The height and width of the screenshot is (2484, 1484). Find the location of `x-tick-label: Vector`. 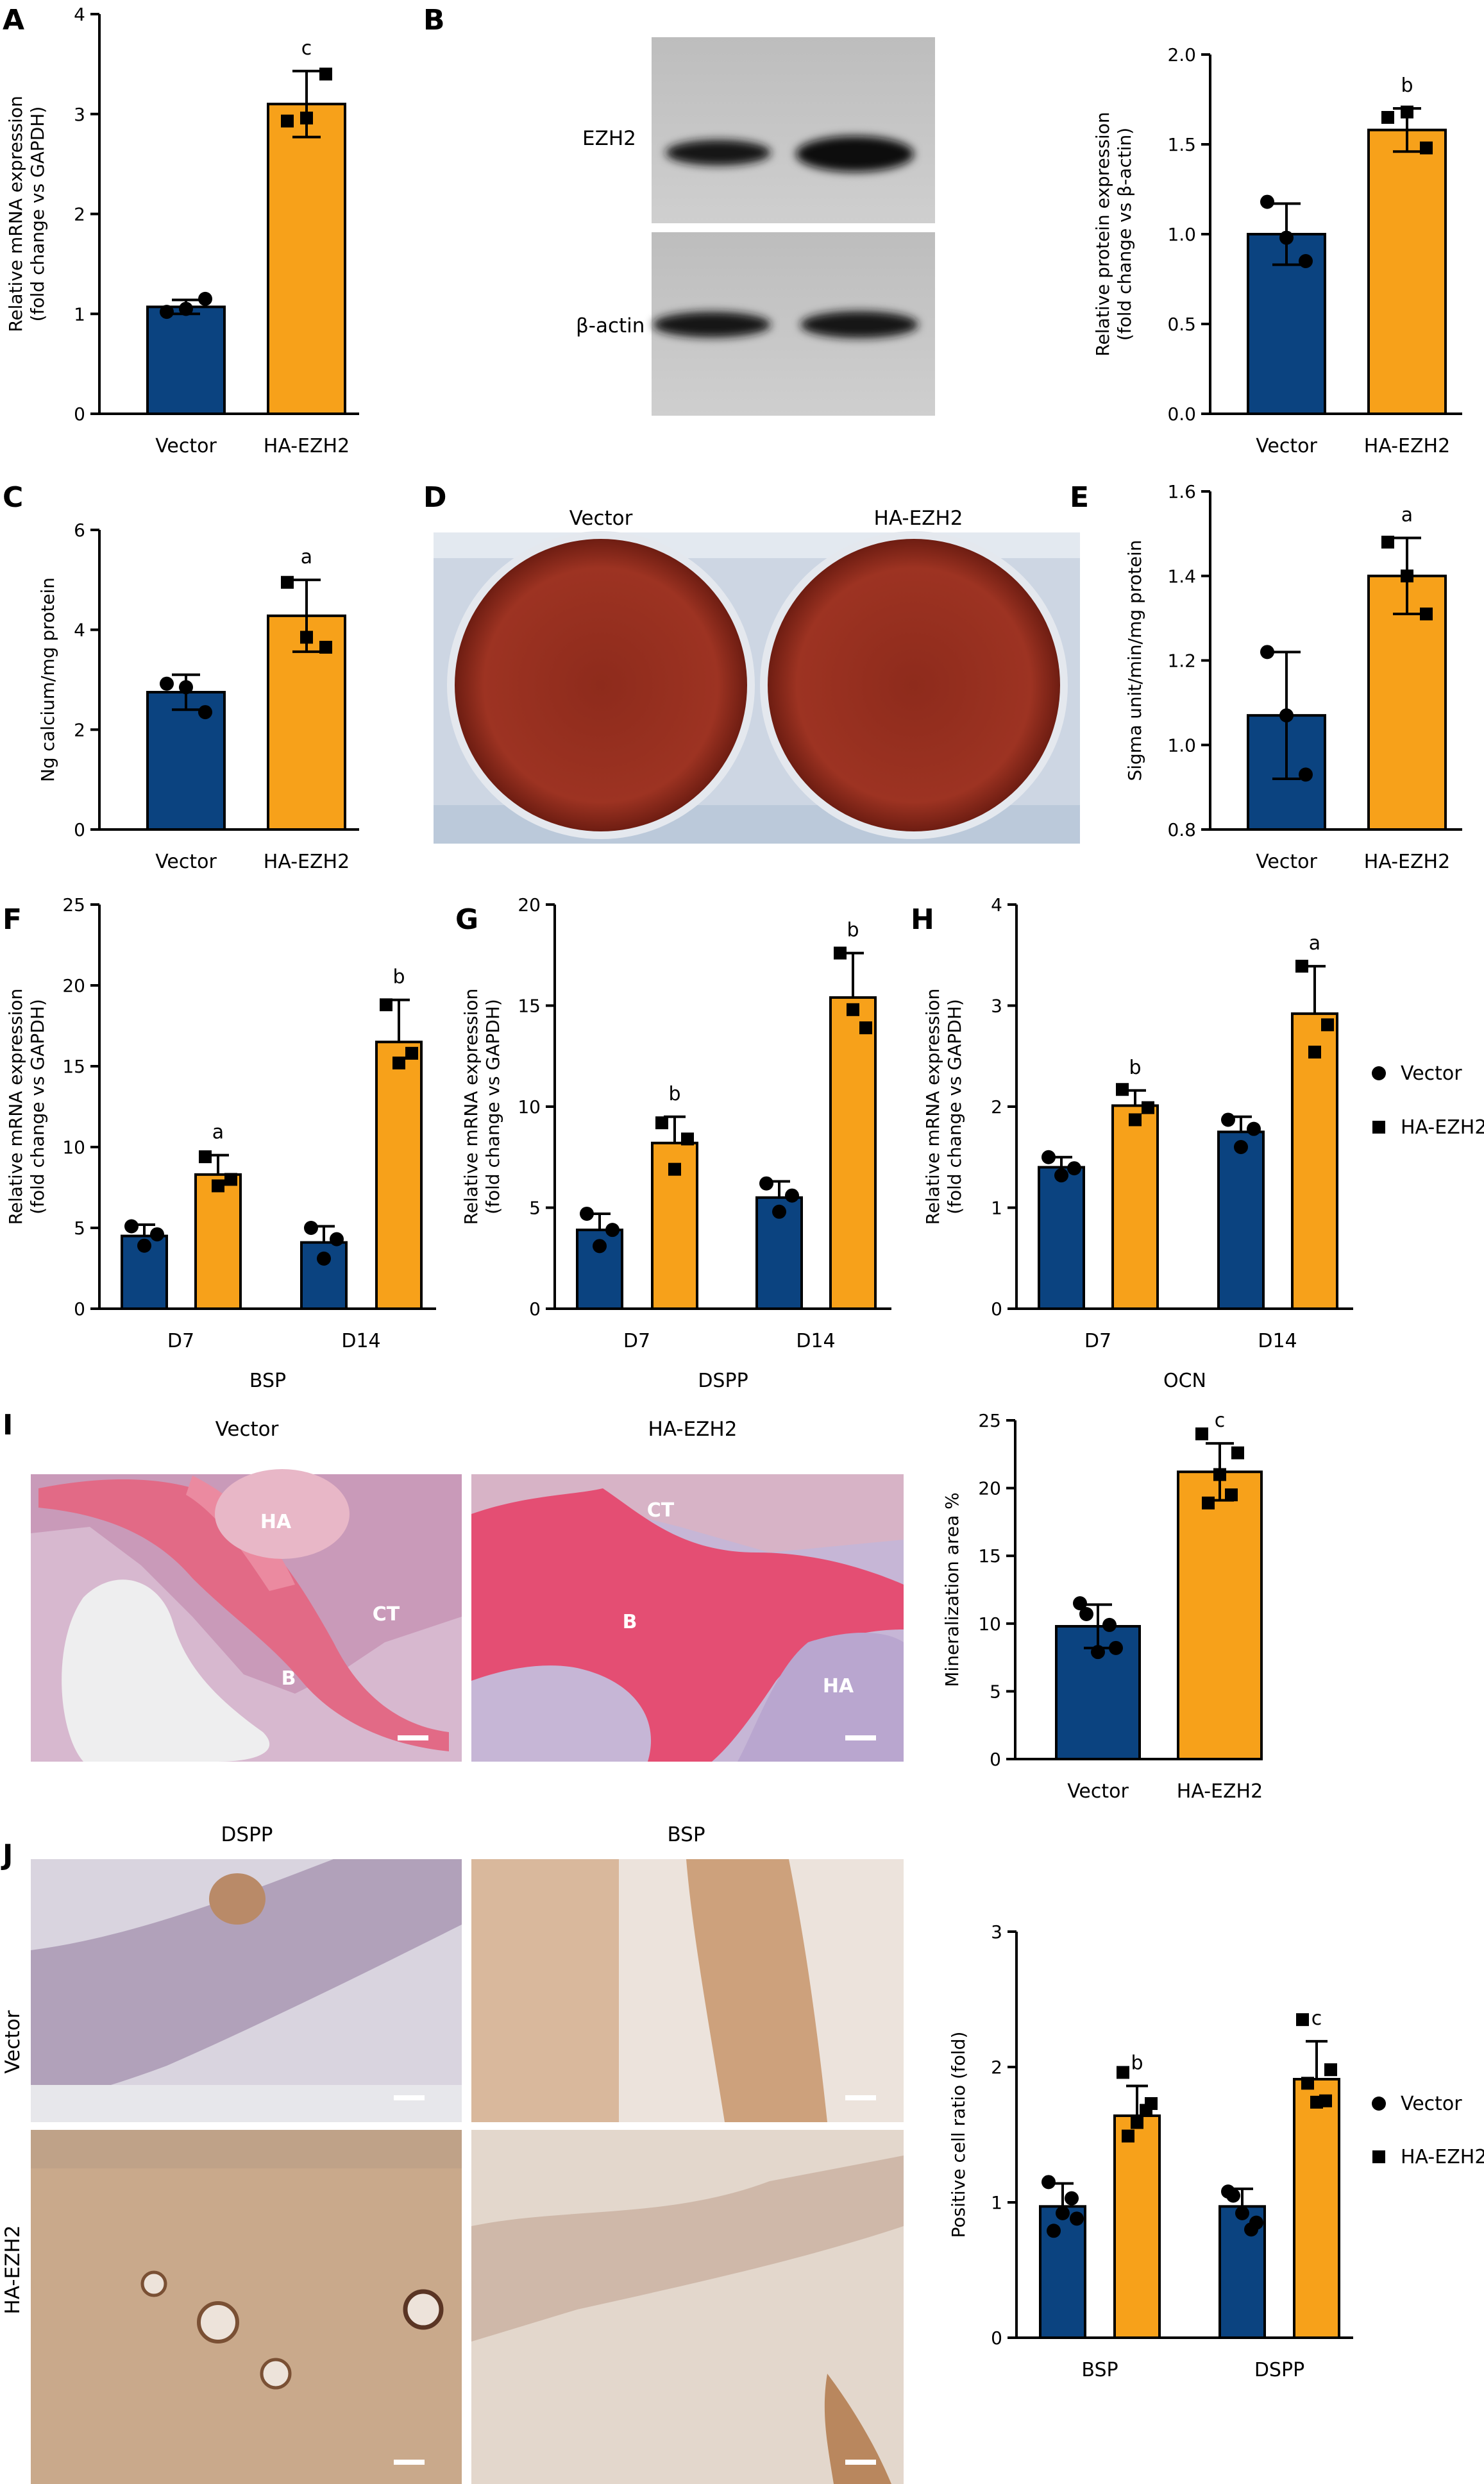

x-tick-label: Vector is located at coordinates (1286, 446).